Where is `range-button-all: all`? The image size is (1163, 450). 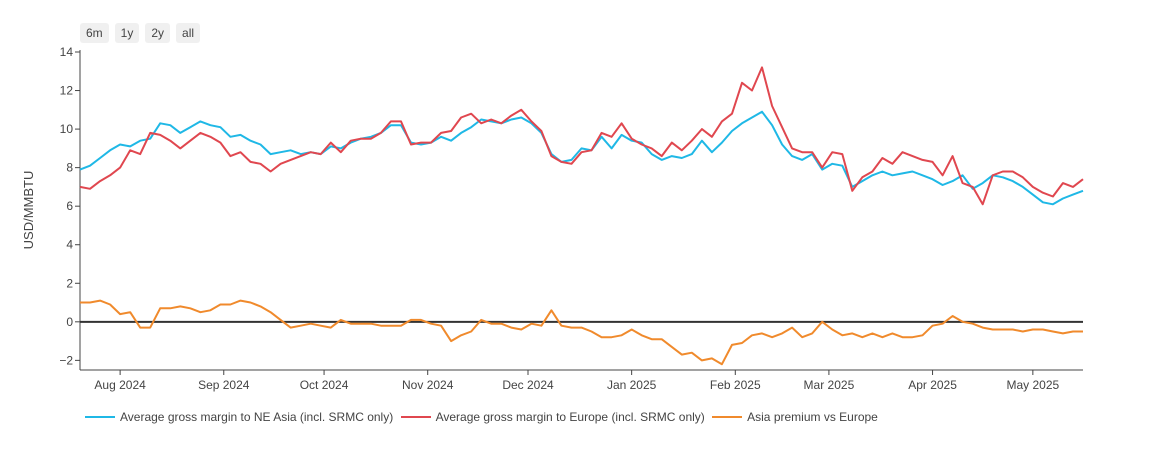 range-button-all: all is located at coordinates (188, 33).